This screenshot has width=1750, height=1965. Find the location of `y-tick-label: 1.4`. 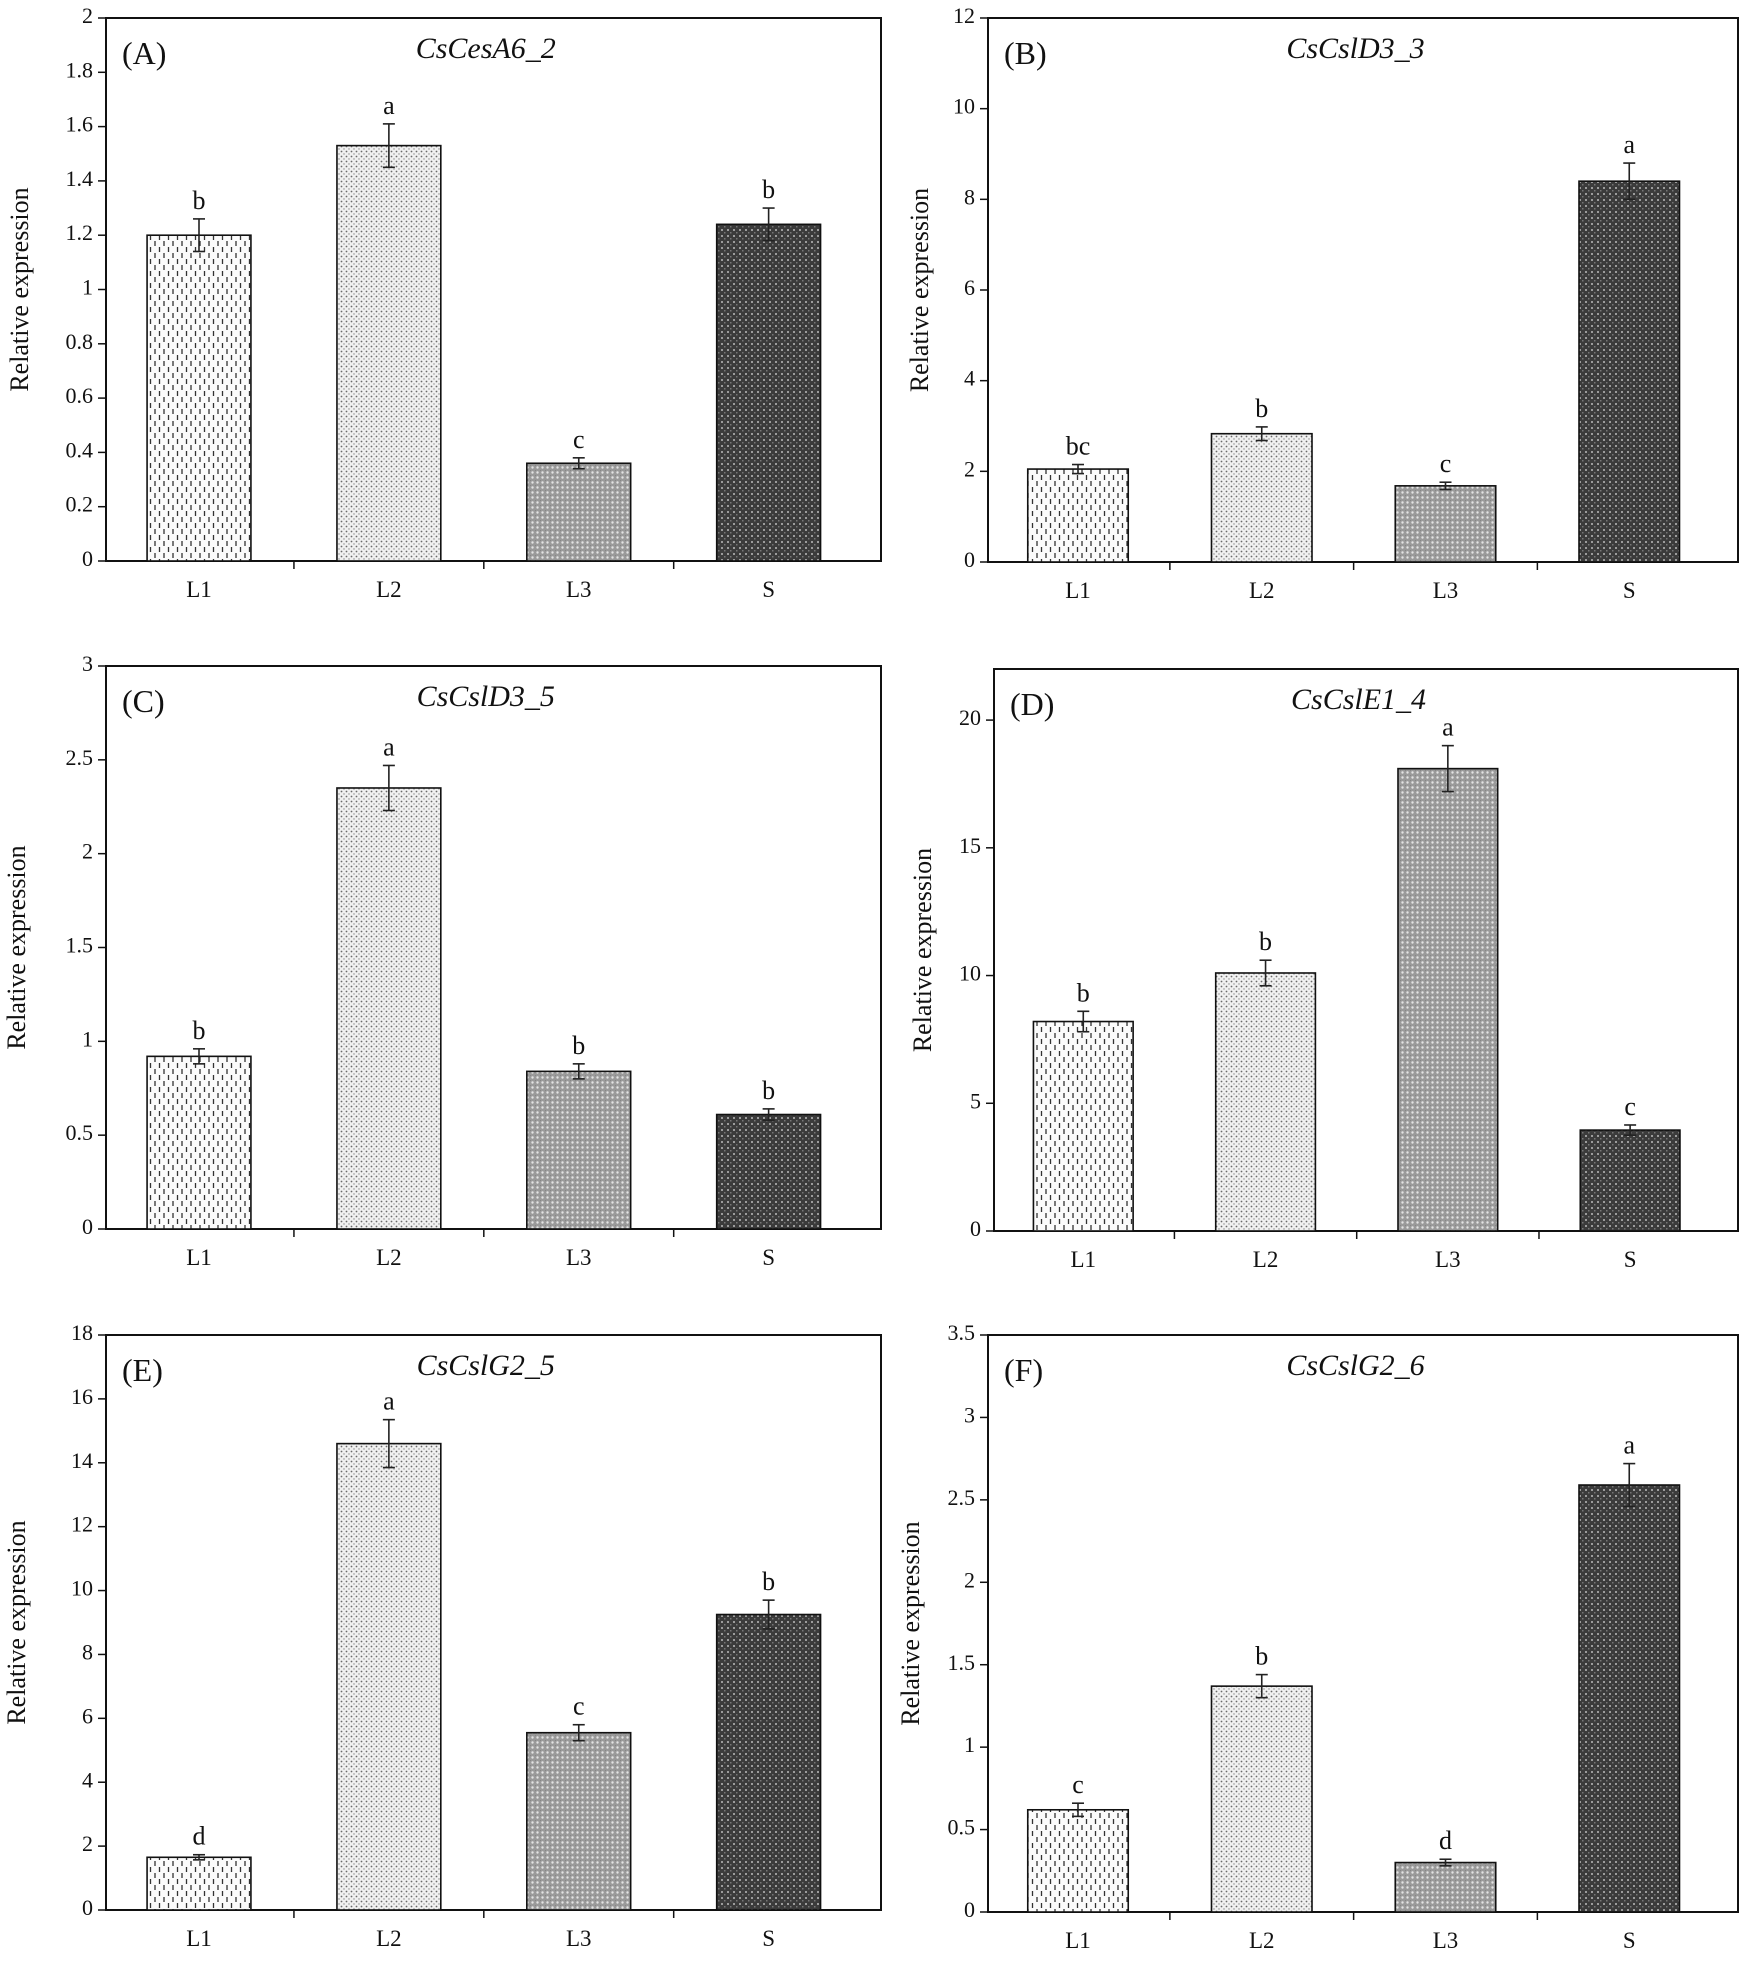

y-tick-label: 1.4 is located at coordinates (80, 178).